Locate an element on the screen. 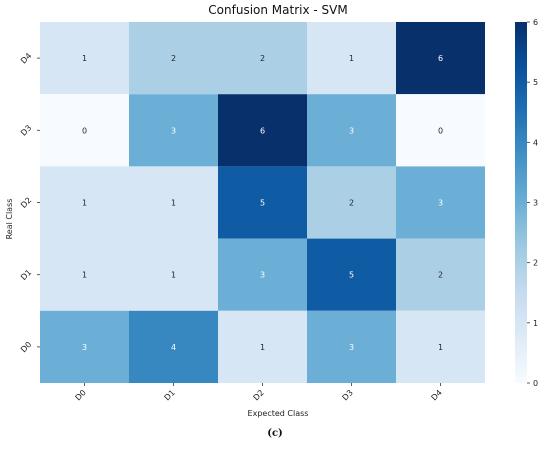  x-tick-label: D2 is located at coordinates (259, 395).